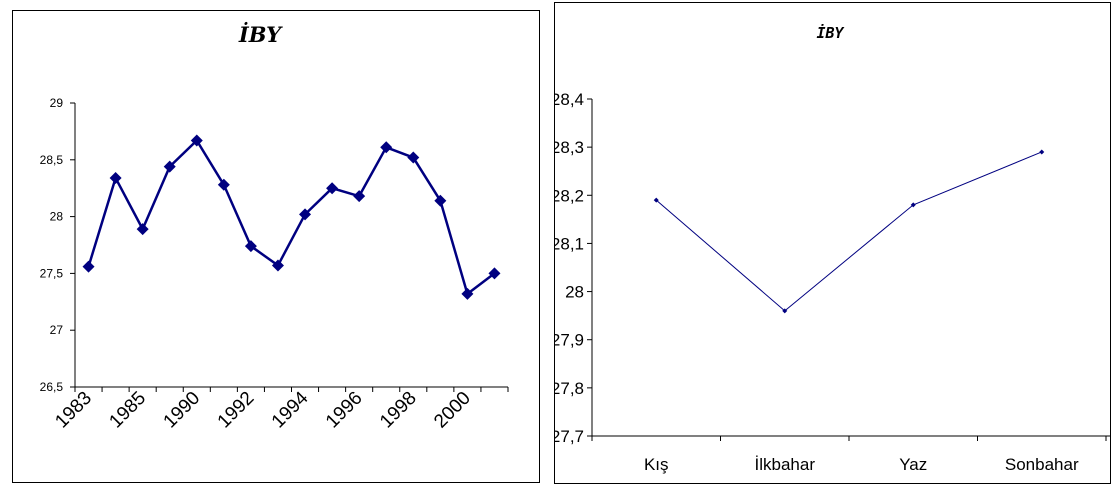 The image size is (1112, 490). Describe the element at coordinates (569, 195) in the screenshot. I see `y-tick-label: 28,2` at that location.